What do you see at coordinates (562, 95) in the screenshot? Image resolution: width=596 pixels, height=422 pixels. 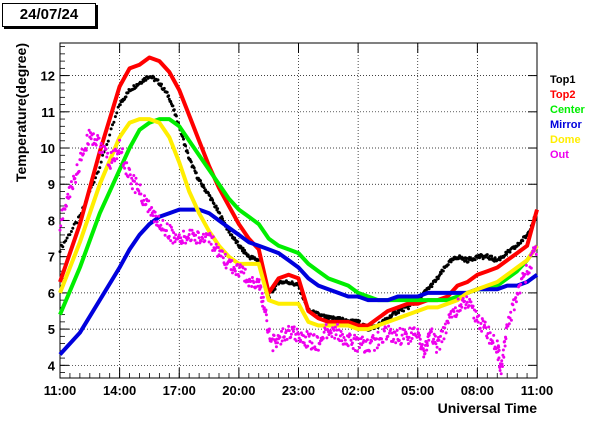 I see `legend-entry-top2: Top2` at bounding box center [562, 95].